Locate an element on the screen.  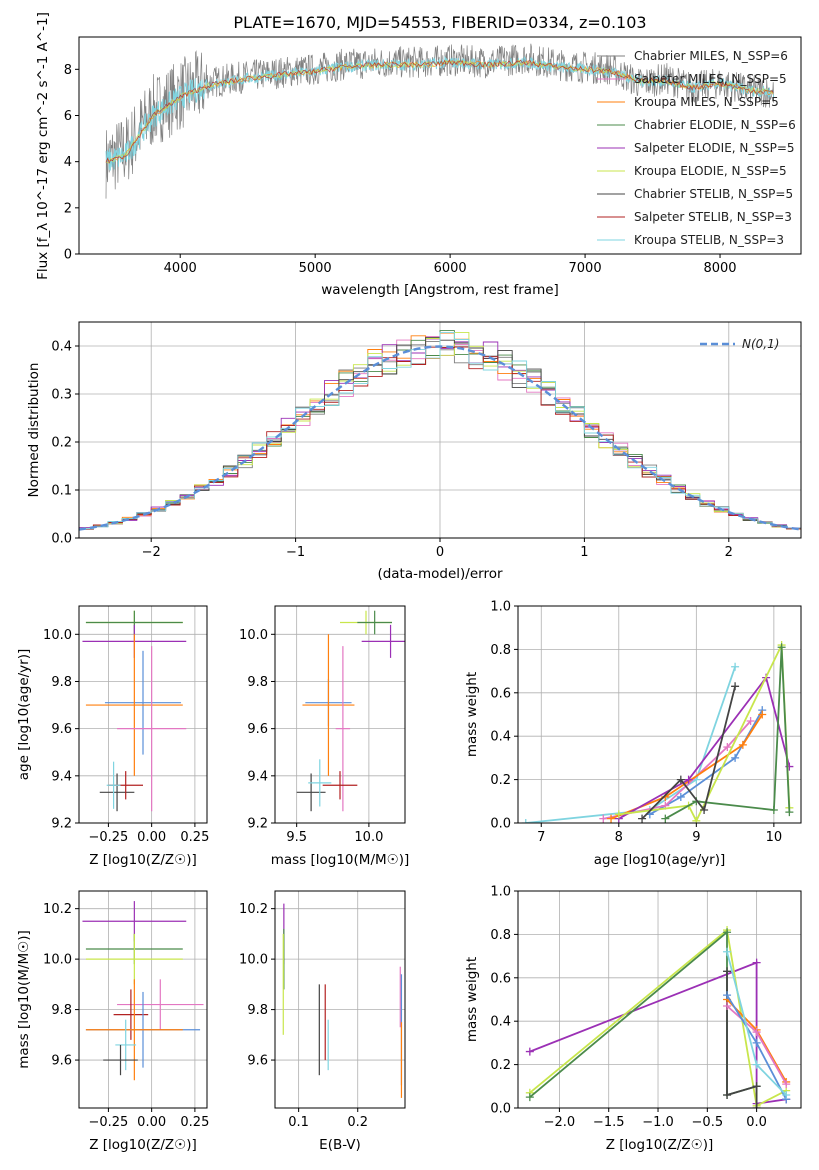
legend-entry: Kroupa MILES, N_SSP=5 is located at coordinates (706, 102).